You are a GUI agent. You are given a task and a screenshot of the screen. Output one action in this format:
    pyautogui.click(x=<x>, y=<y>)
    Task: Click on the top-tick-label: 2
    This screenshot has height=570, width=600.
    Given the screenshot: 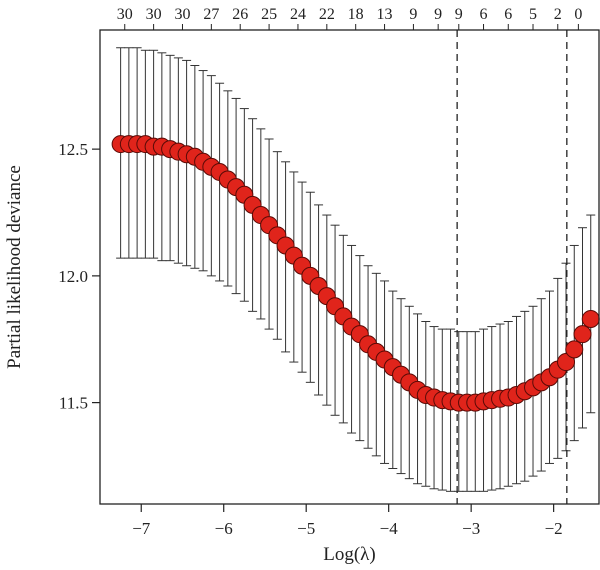 What is the action you would take?
    pyautogui.click(x=558, y=14)
    